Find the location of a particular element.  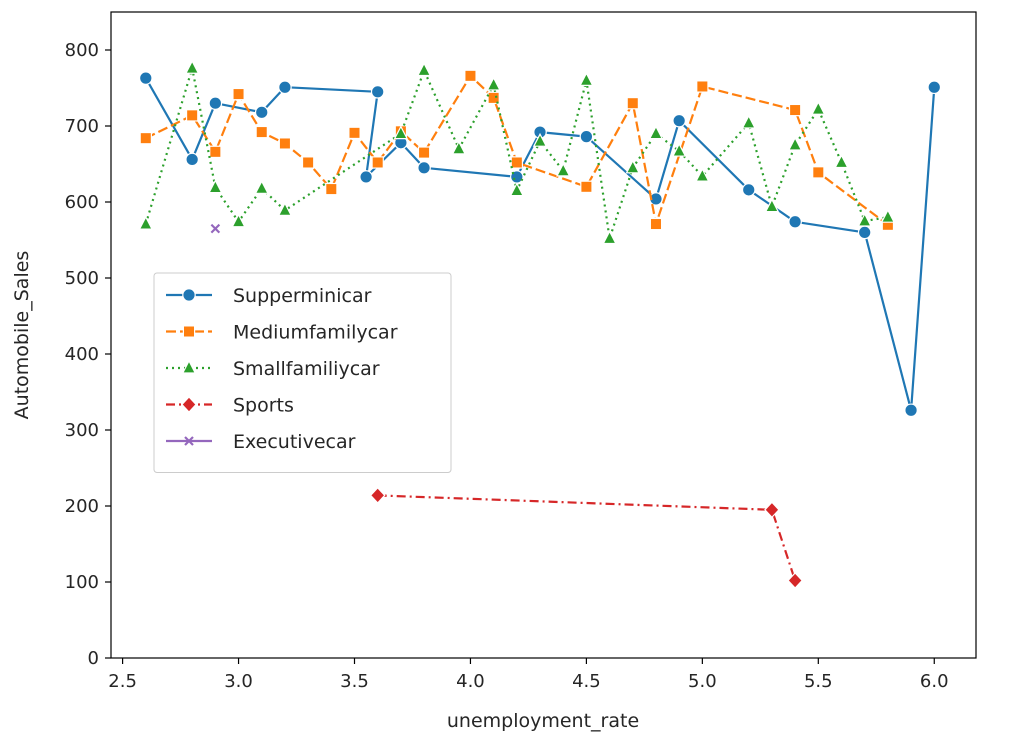

series-executivecar is located at coordinates (215, 228).